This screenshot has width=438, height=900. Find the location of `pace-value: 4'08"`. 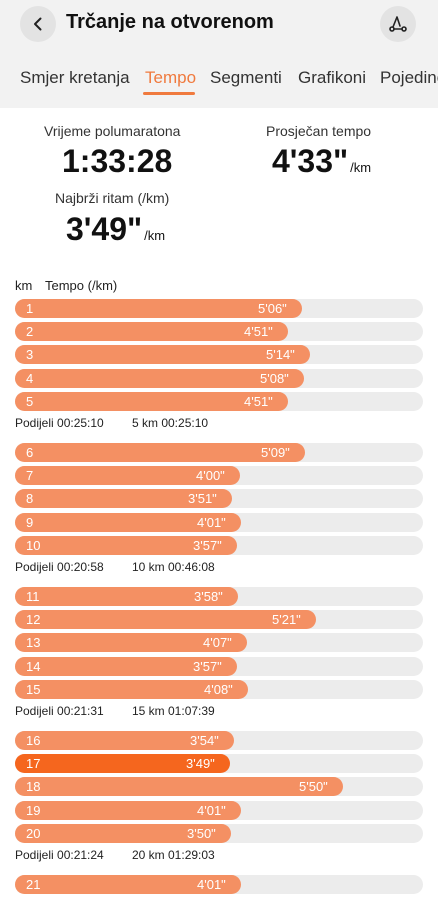

pace-value: 4'08" is located at coordinates (218, 689).